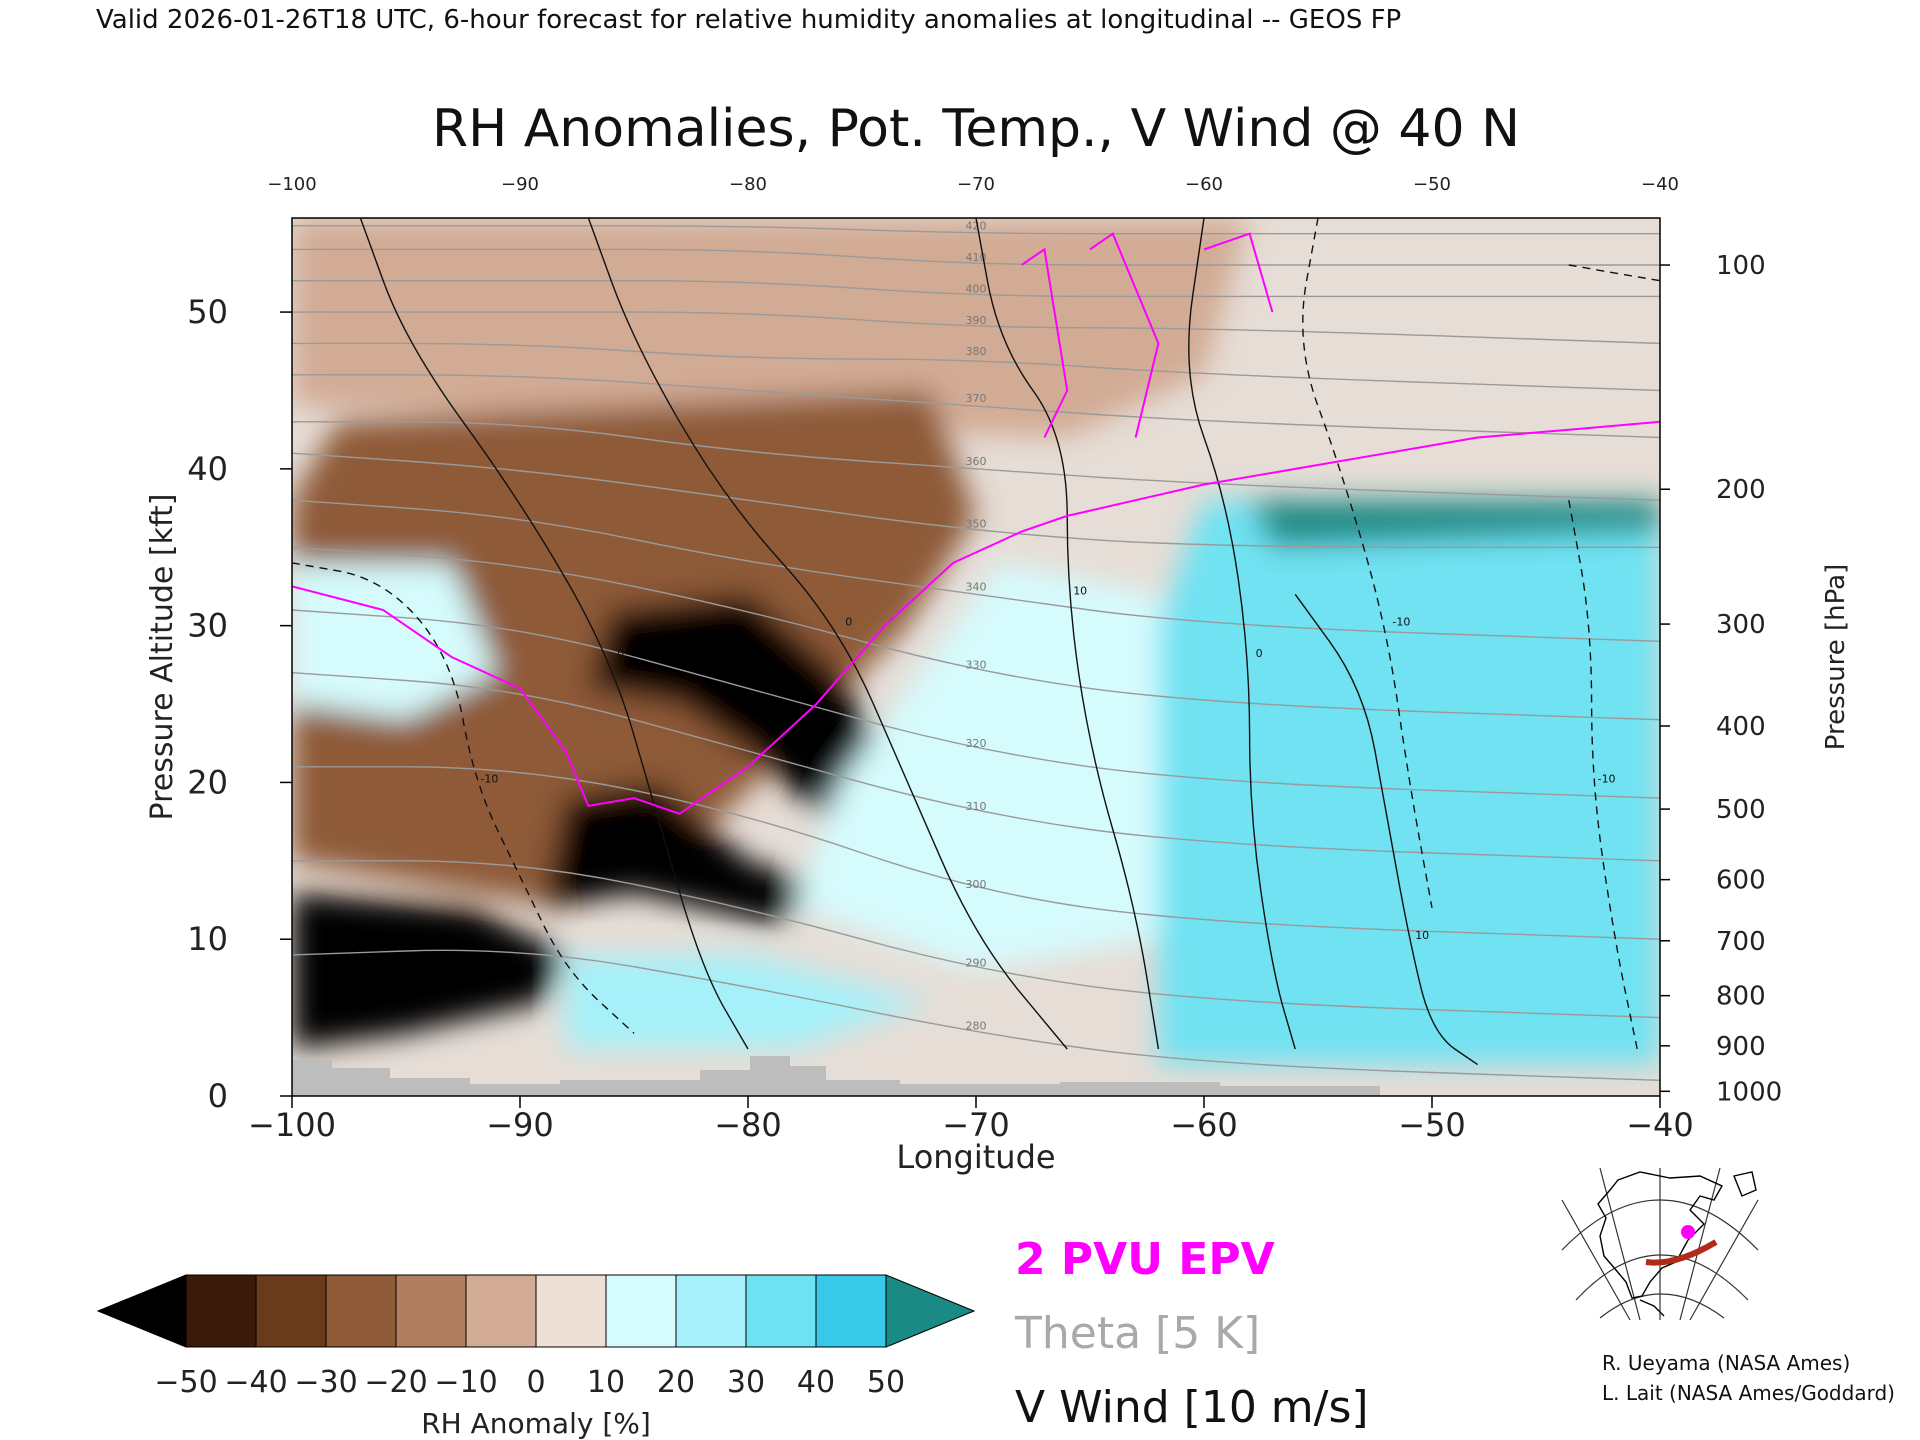  I want to click on theta-label-360: 360, so click(976, 461).